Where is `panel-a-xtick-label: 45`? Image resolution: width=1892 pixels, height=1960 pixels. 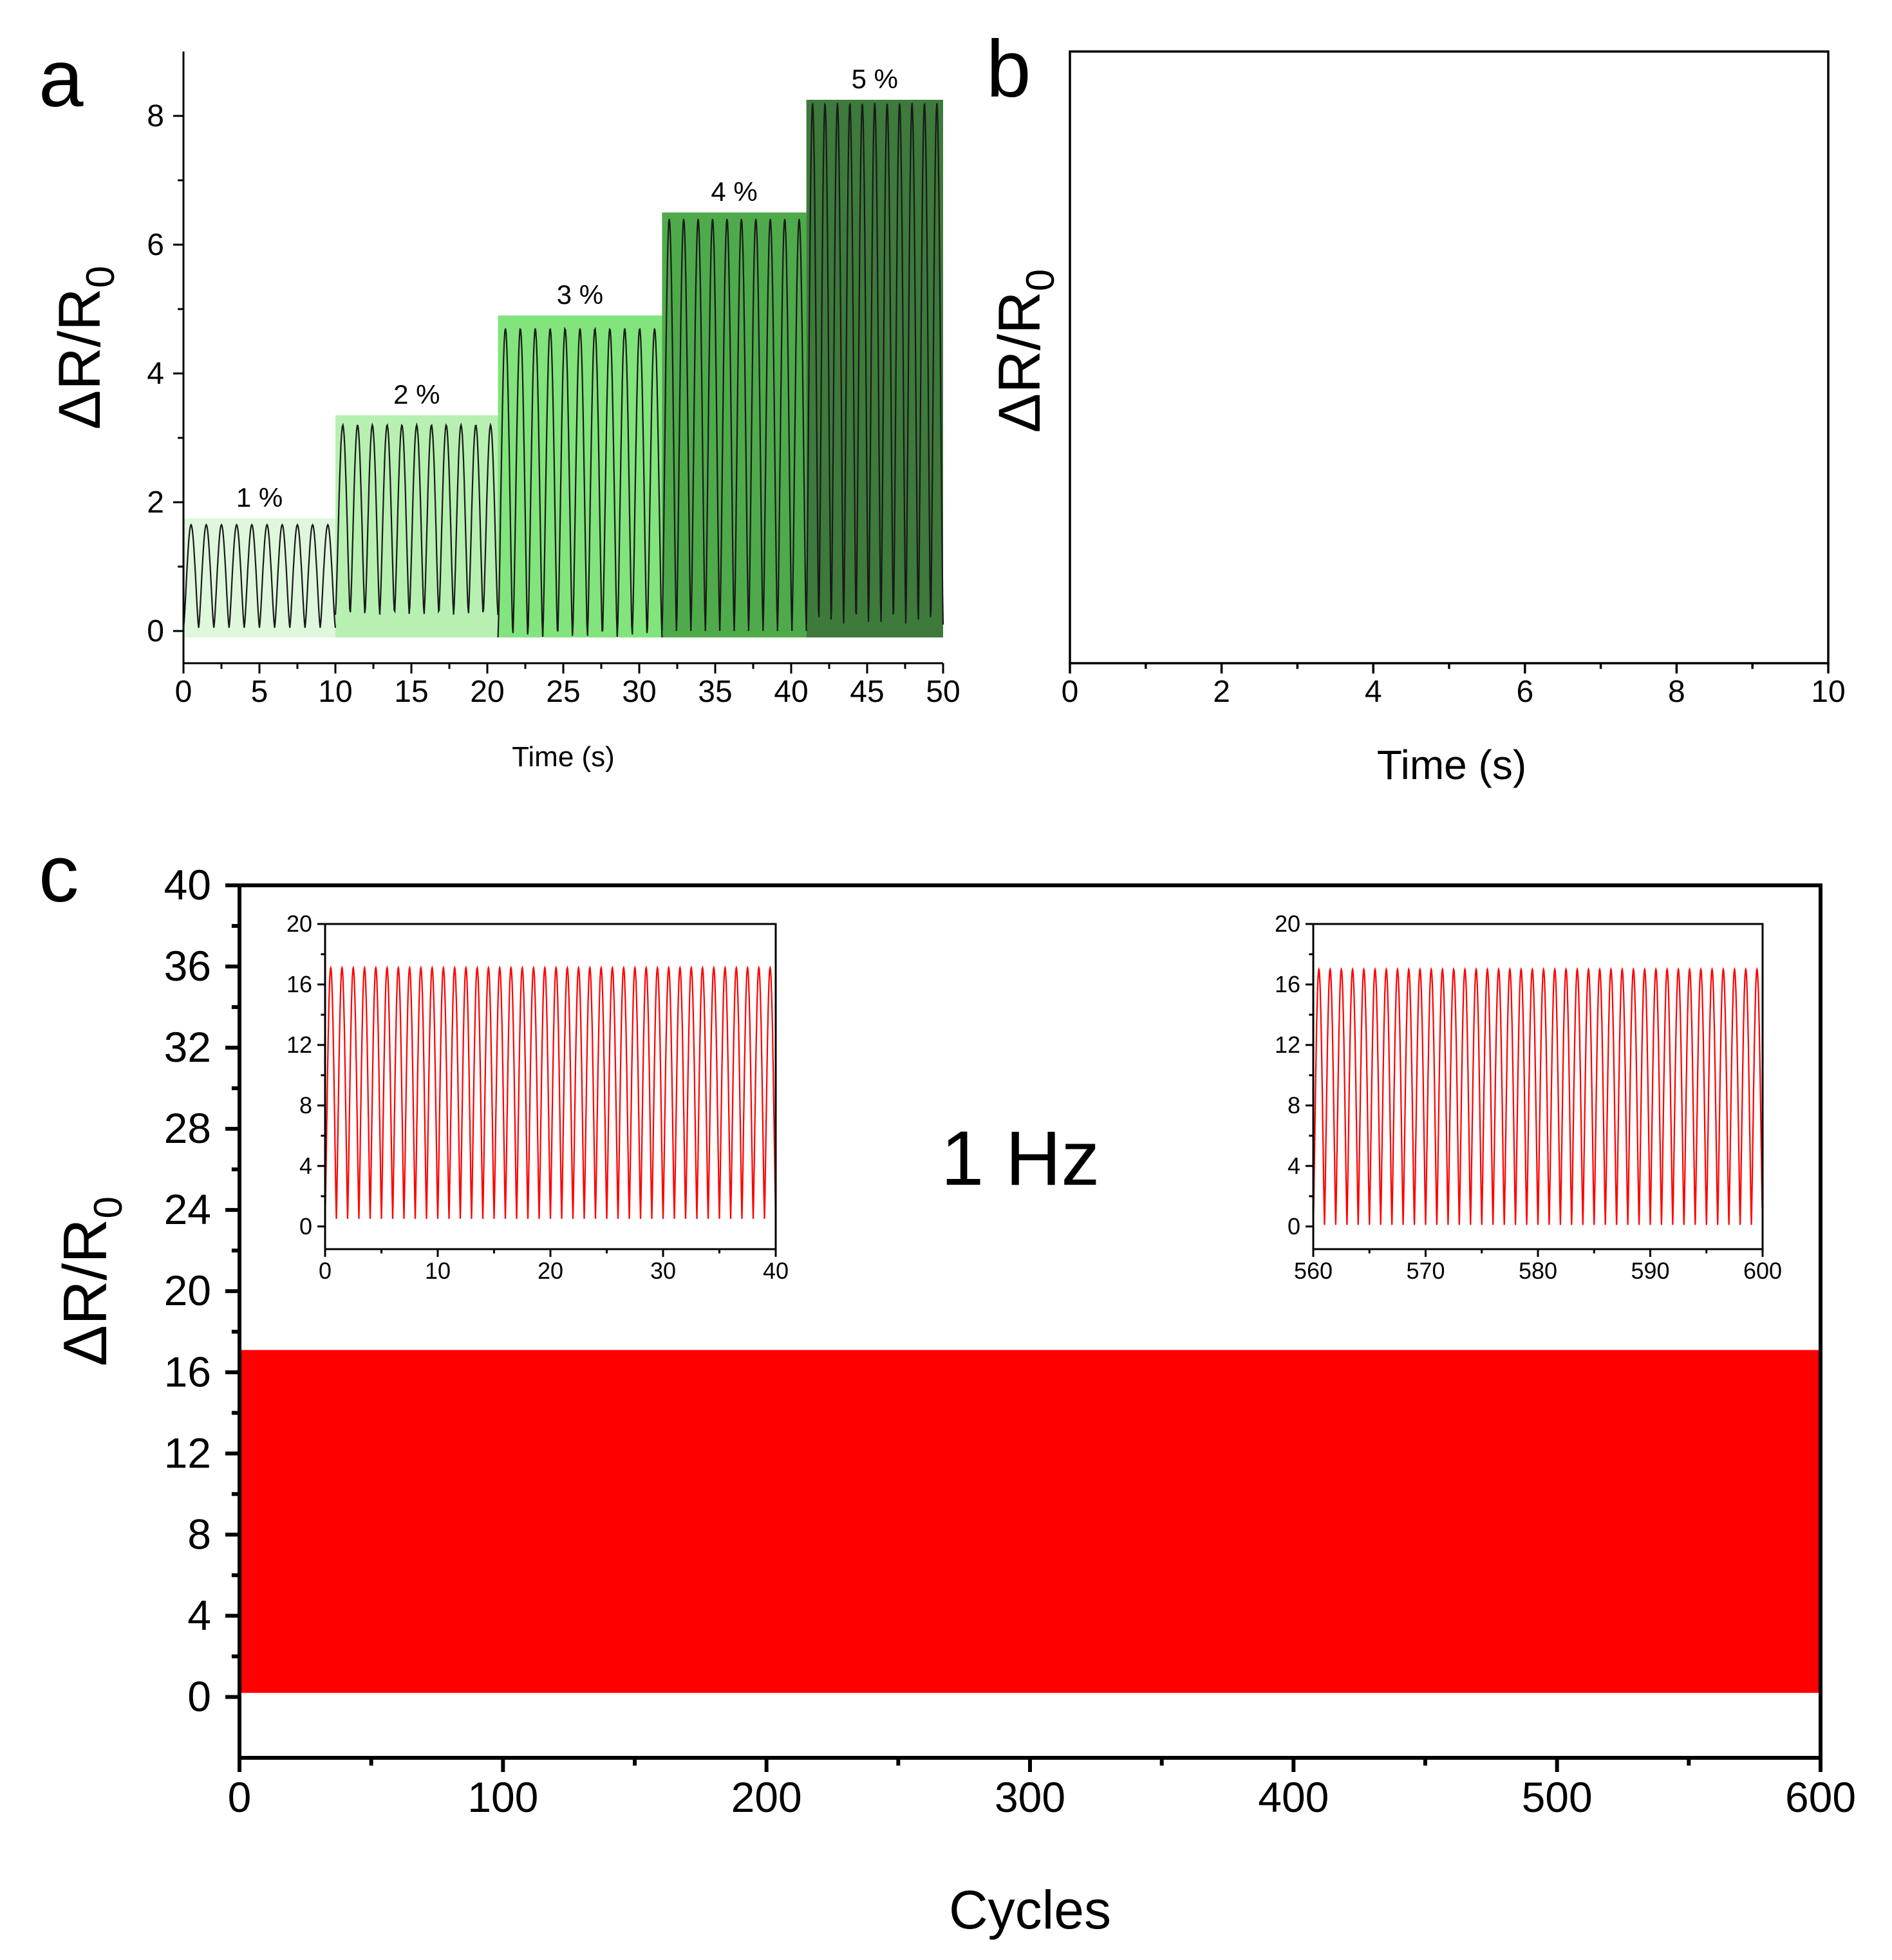
panel-a-xtick-label: 45 is located at coordinates (867, 692).